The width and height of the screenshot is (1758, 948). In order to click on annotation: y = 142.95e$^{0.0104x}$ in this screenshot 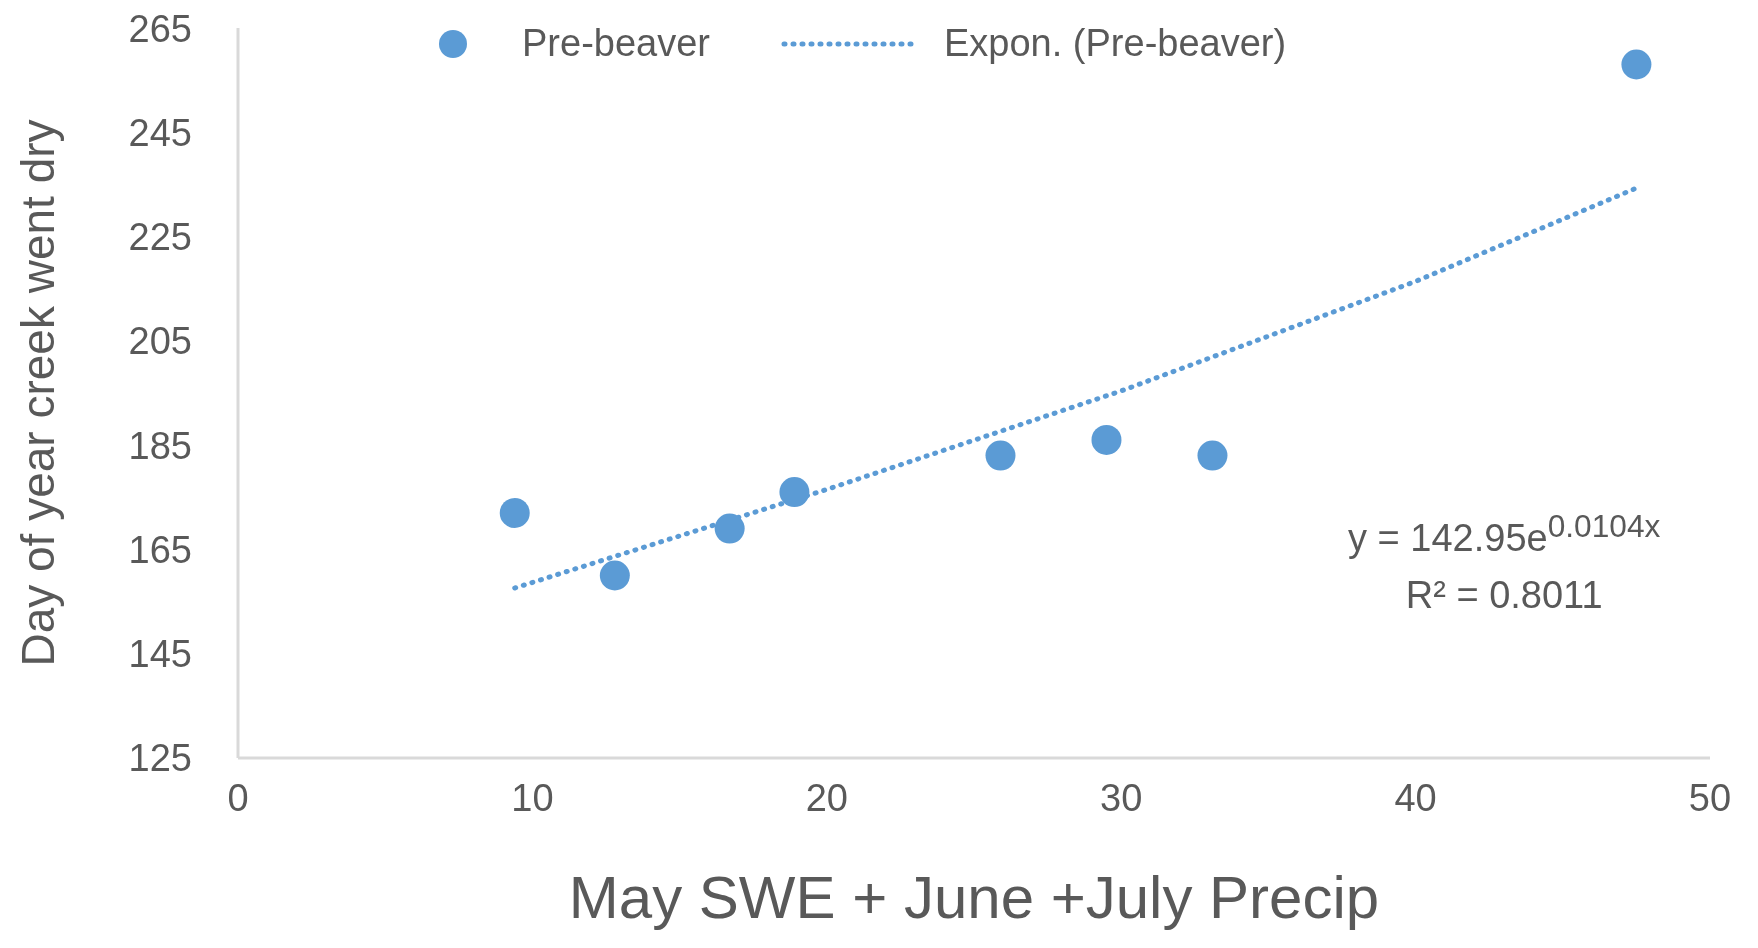, I will do `click(1504, 534)`.